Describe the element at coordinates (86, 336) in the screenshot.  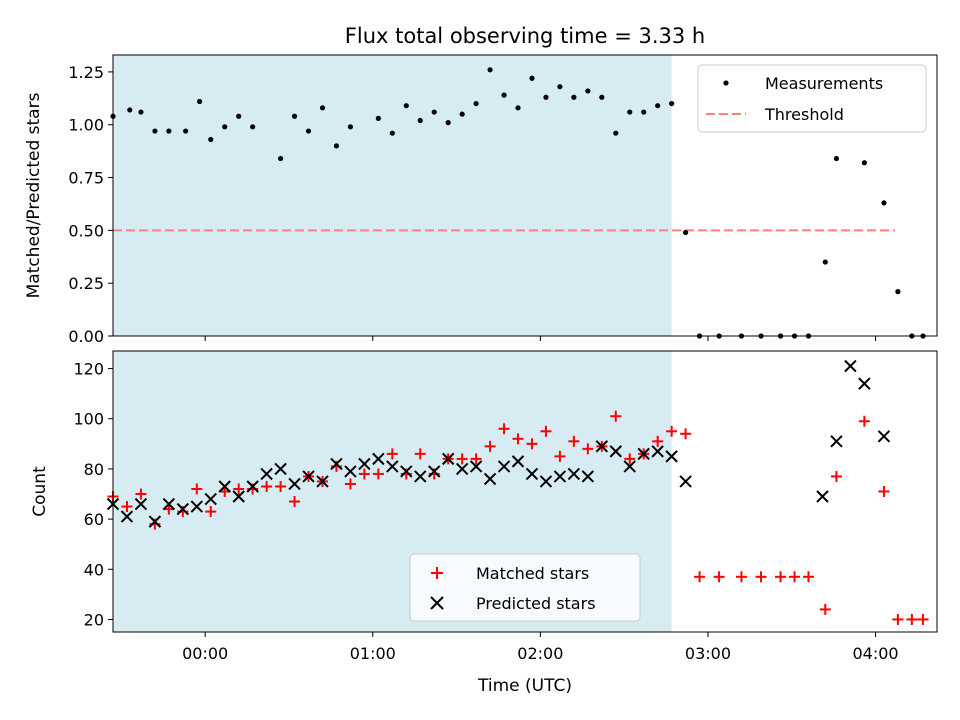
I see `top-y-tick-label: 0.00` at that location.